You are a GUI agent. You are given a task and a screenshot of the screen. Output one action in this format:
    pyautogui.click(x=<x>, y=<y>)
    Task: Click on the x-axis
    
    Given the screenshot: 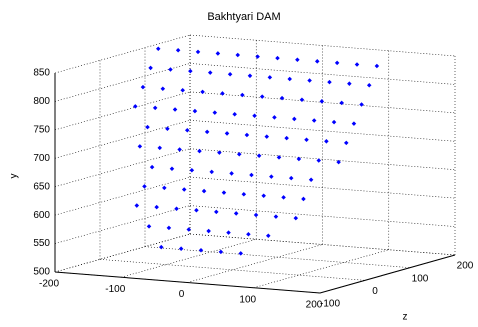 What is the action you would take?
    pyautogui.click(x=187, y=282)
    